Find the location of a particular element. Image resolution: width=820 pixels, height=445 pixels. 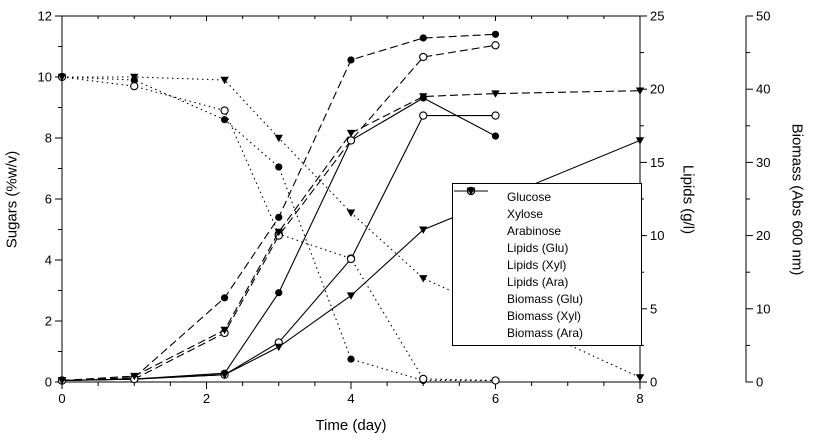

legend-marker-lipids-ara is located at coordinates (476, 238).